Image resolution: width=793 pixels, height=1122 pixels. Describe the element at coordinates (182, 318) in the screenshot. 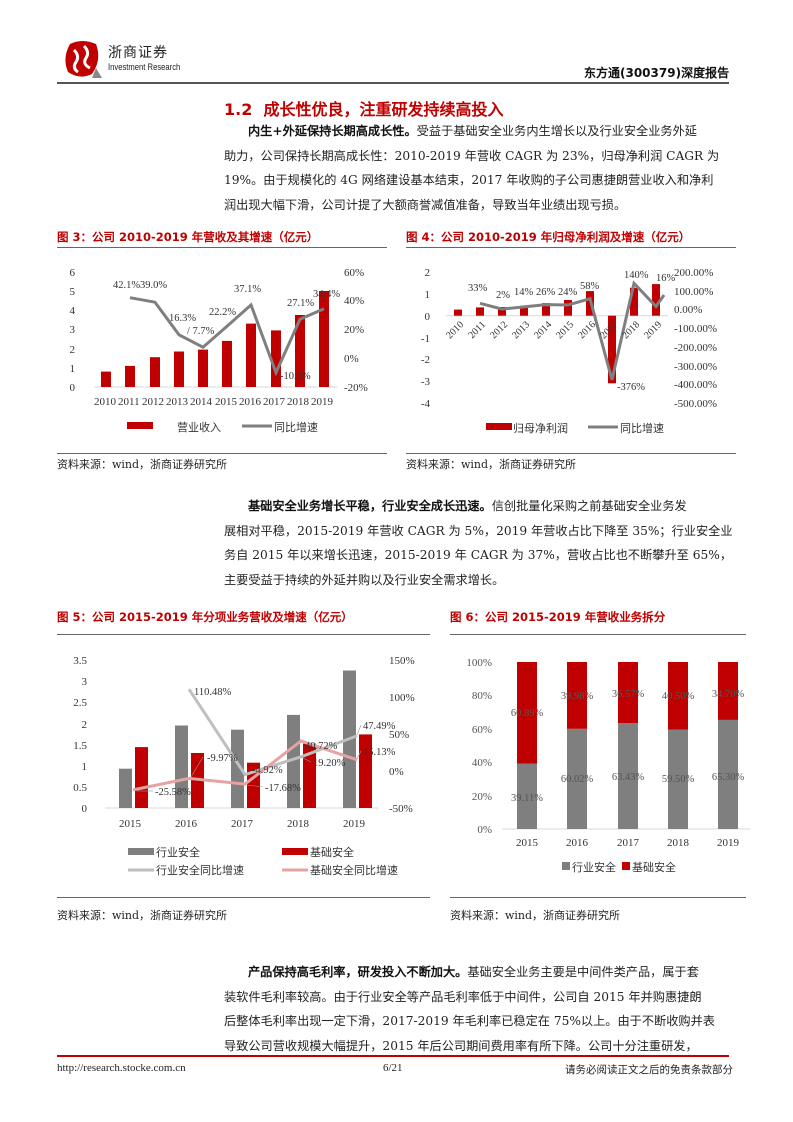

I see `svg-text: 16.3%` at that location.